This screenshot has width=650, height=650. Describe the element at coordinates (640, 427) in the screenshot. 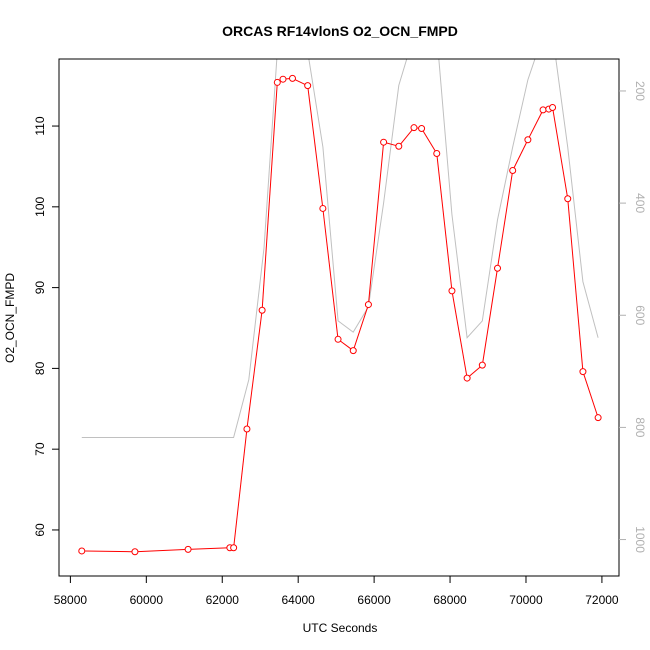

I see `y2-tick-label: 800` at that location.